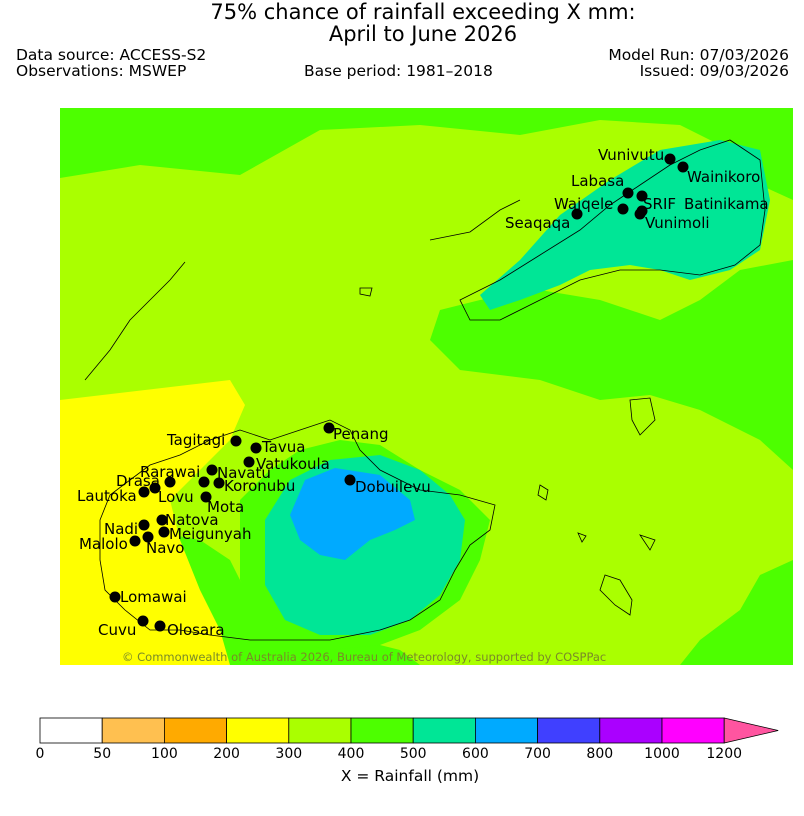 The height and width of the screenshot is (816, 804). Describe the element at coordinates (751, 730) in the screenshot. I see `legend-extend-arrow` at that location.